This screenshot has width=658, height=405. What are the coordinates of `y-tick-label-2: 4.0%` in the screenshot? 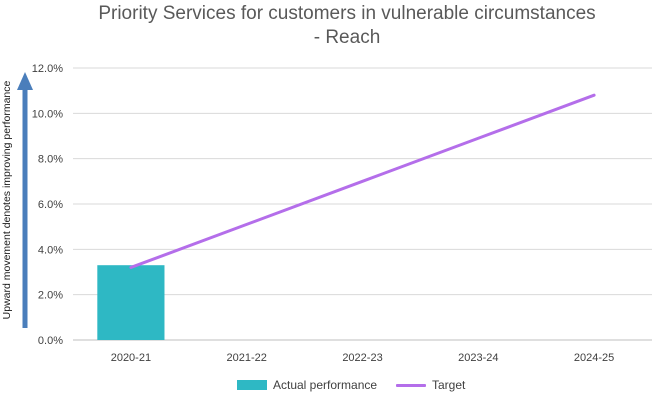 It's located at (50, 250).